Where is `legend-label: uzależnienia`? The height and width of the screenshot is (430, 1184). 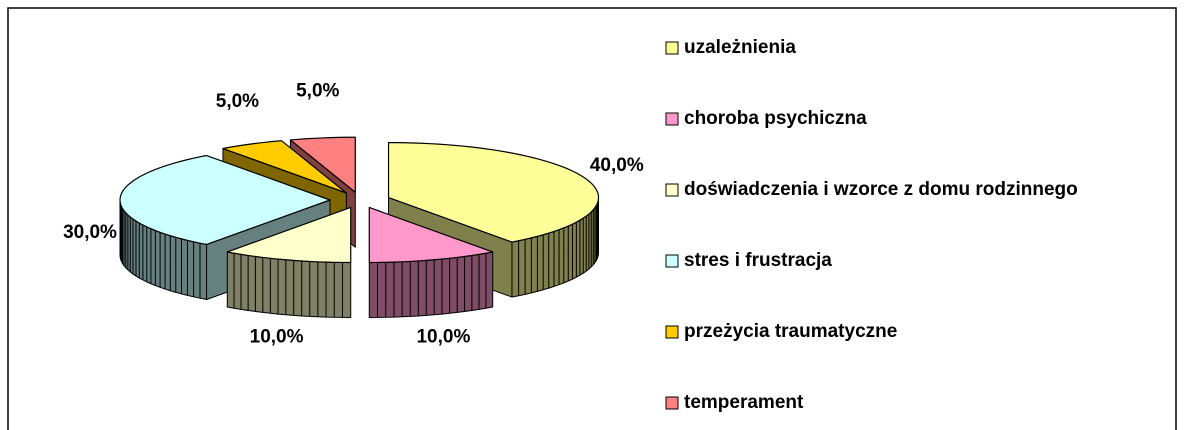 legend-label: uzależnienia is located at coordinates (740, 47).